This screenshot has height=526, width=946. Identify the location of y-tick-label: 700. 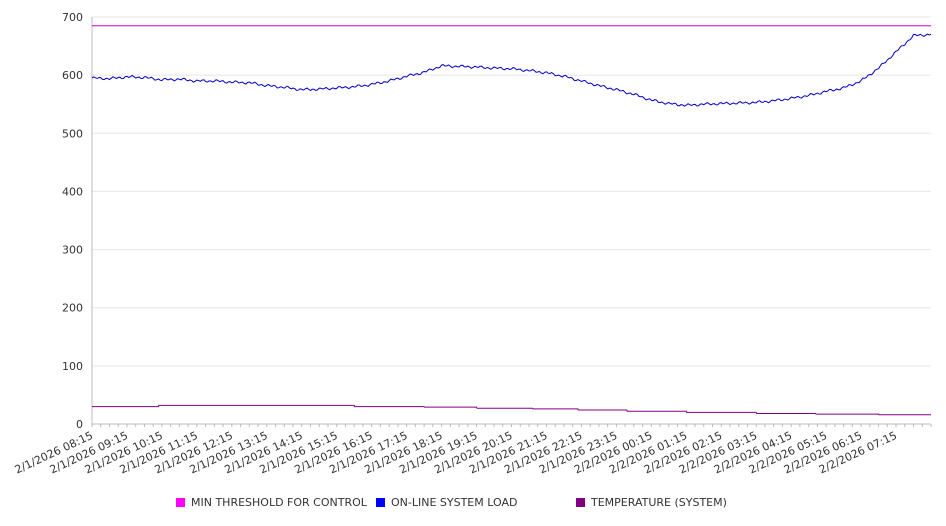
(72, 17).